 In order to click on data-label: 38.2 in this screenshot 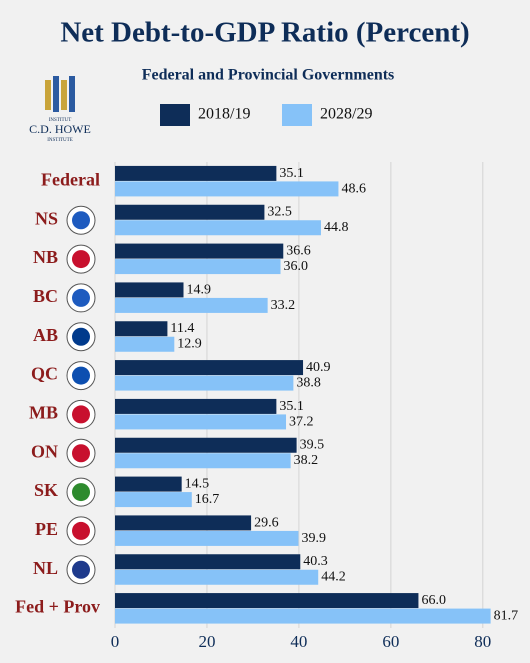, I will do `click(306, 460)`.